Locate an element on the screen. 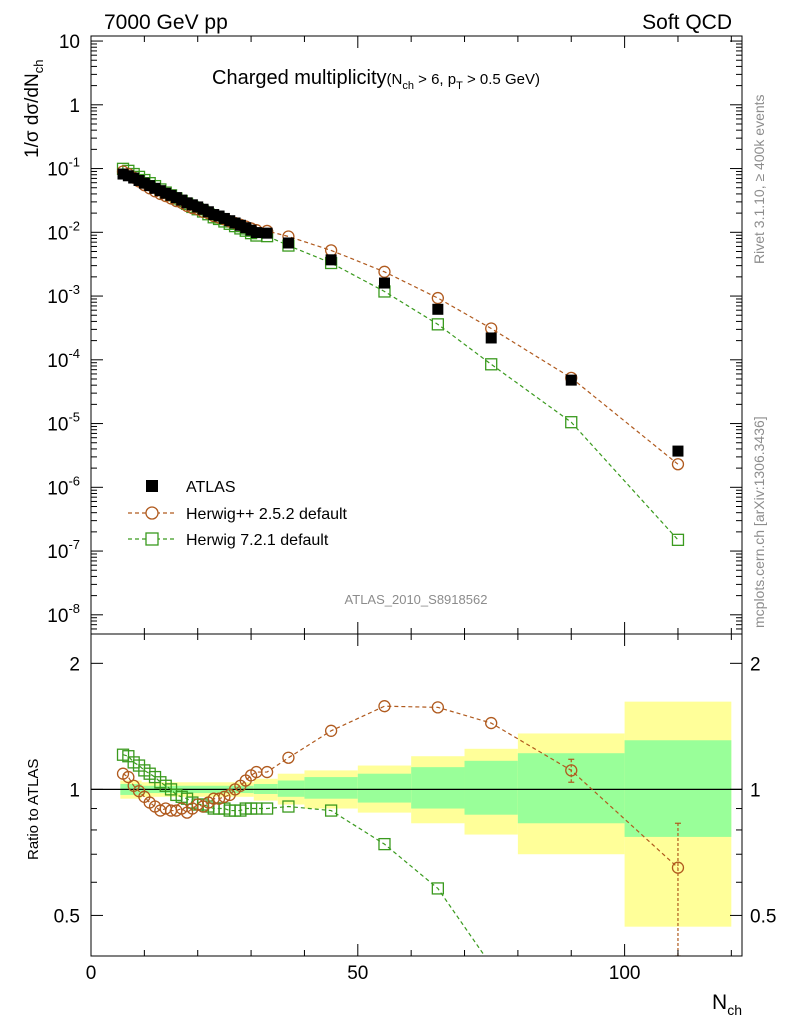  ratio-y-tick-label-left: 0.5 is located at coordinates (67, 916).